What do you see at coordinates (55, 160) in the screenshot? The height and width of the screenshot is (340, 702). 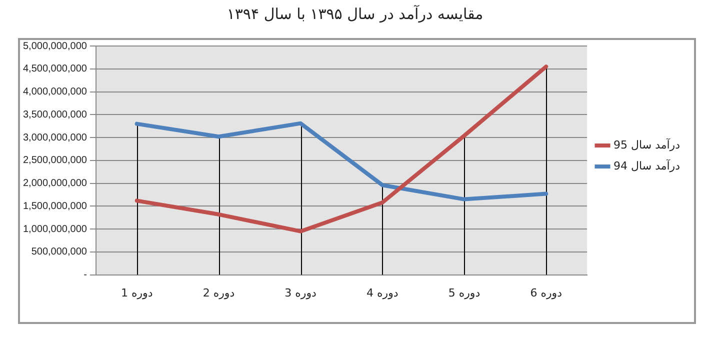 I see `y-tick-label: 2,500,000,000` at bounding box center [55, 160].